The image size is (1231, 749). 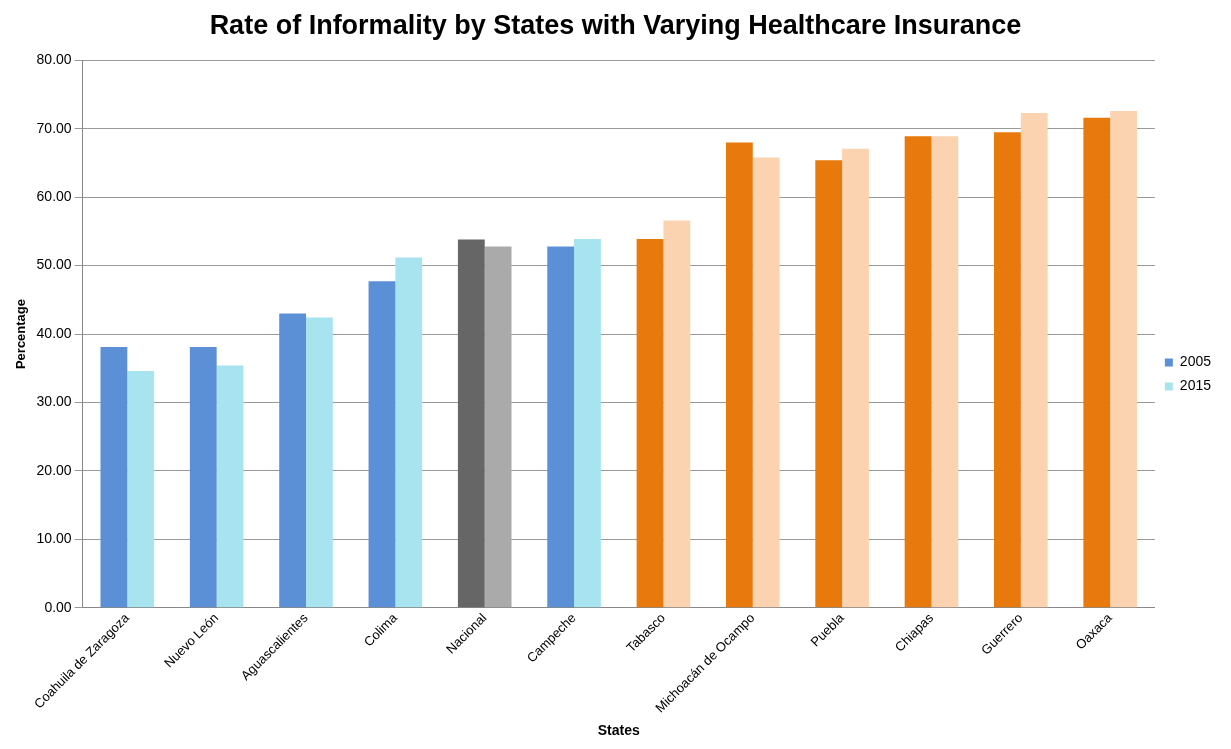 What do you see at coordinates (21, 334) in the screenshot?
I see `y-axis-title: Percentage` at bounding box center [21, 334].